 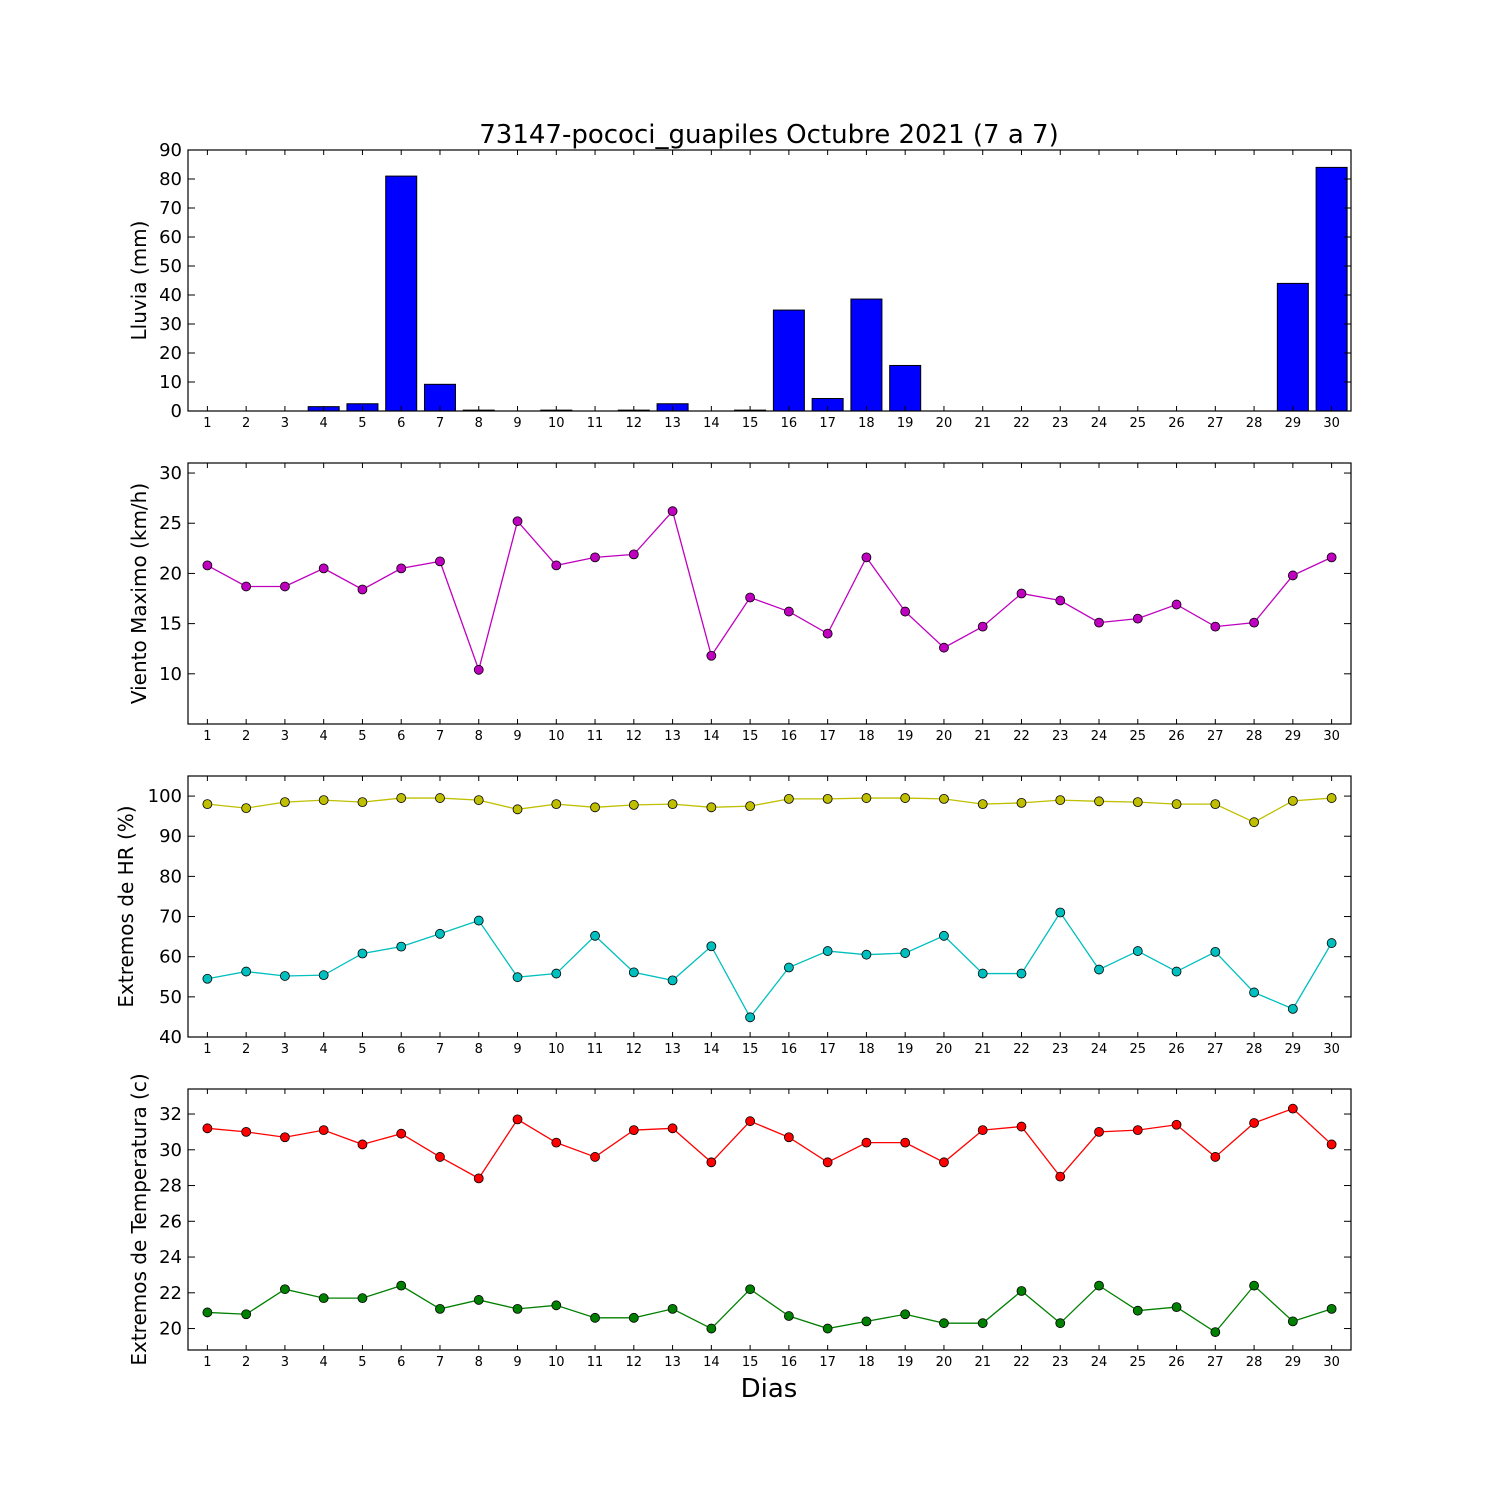 I want to click on y-tick-label: 20, so click(x=170, y=353).